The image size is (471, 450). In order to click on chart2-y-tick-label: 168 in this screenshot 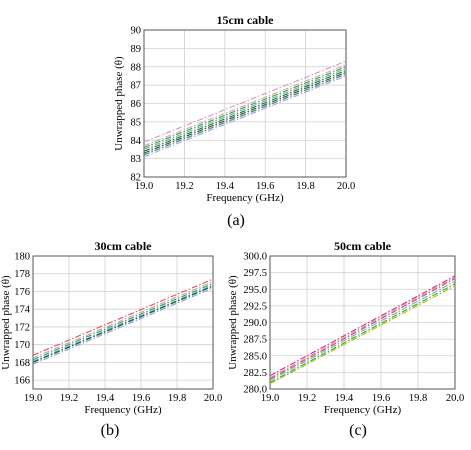, I will do `click(22, 363)`.